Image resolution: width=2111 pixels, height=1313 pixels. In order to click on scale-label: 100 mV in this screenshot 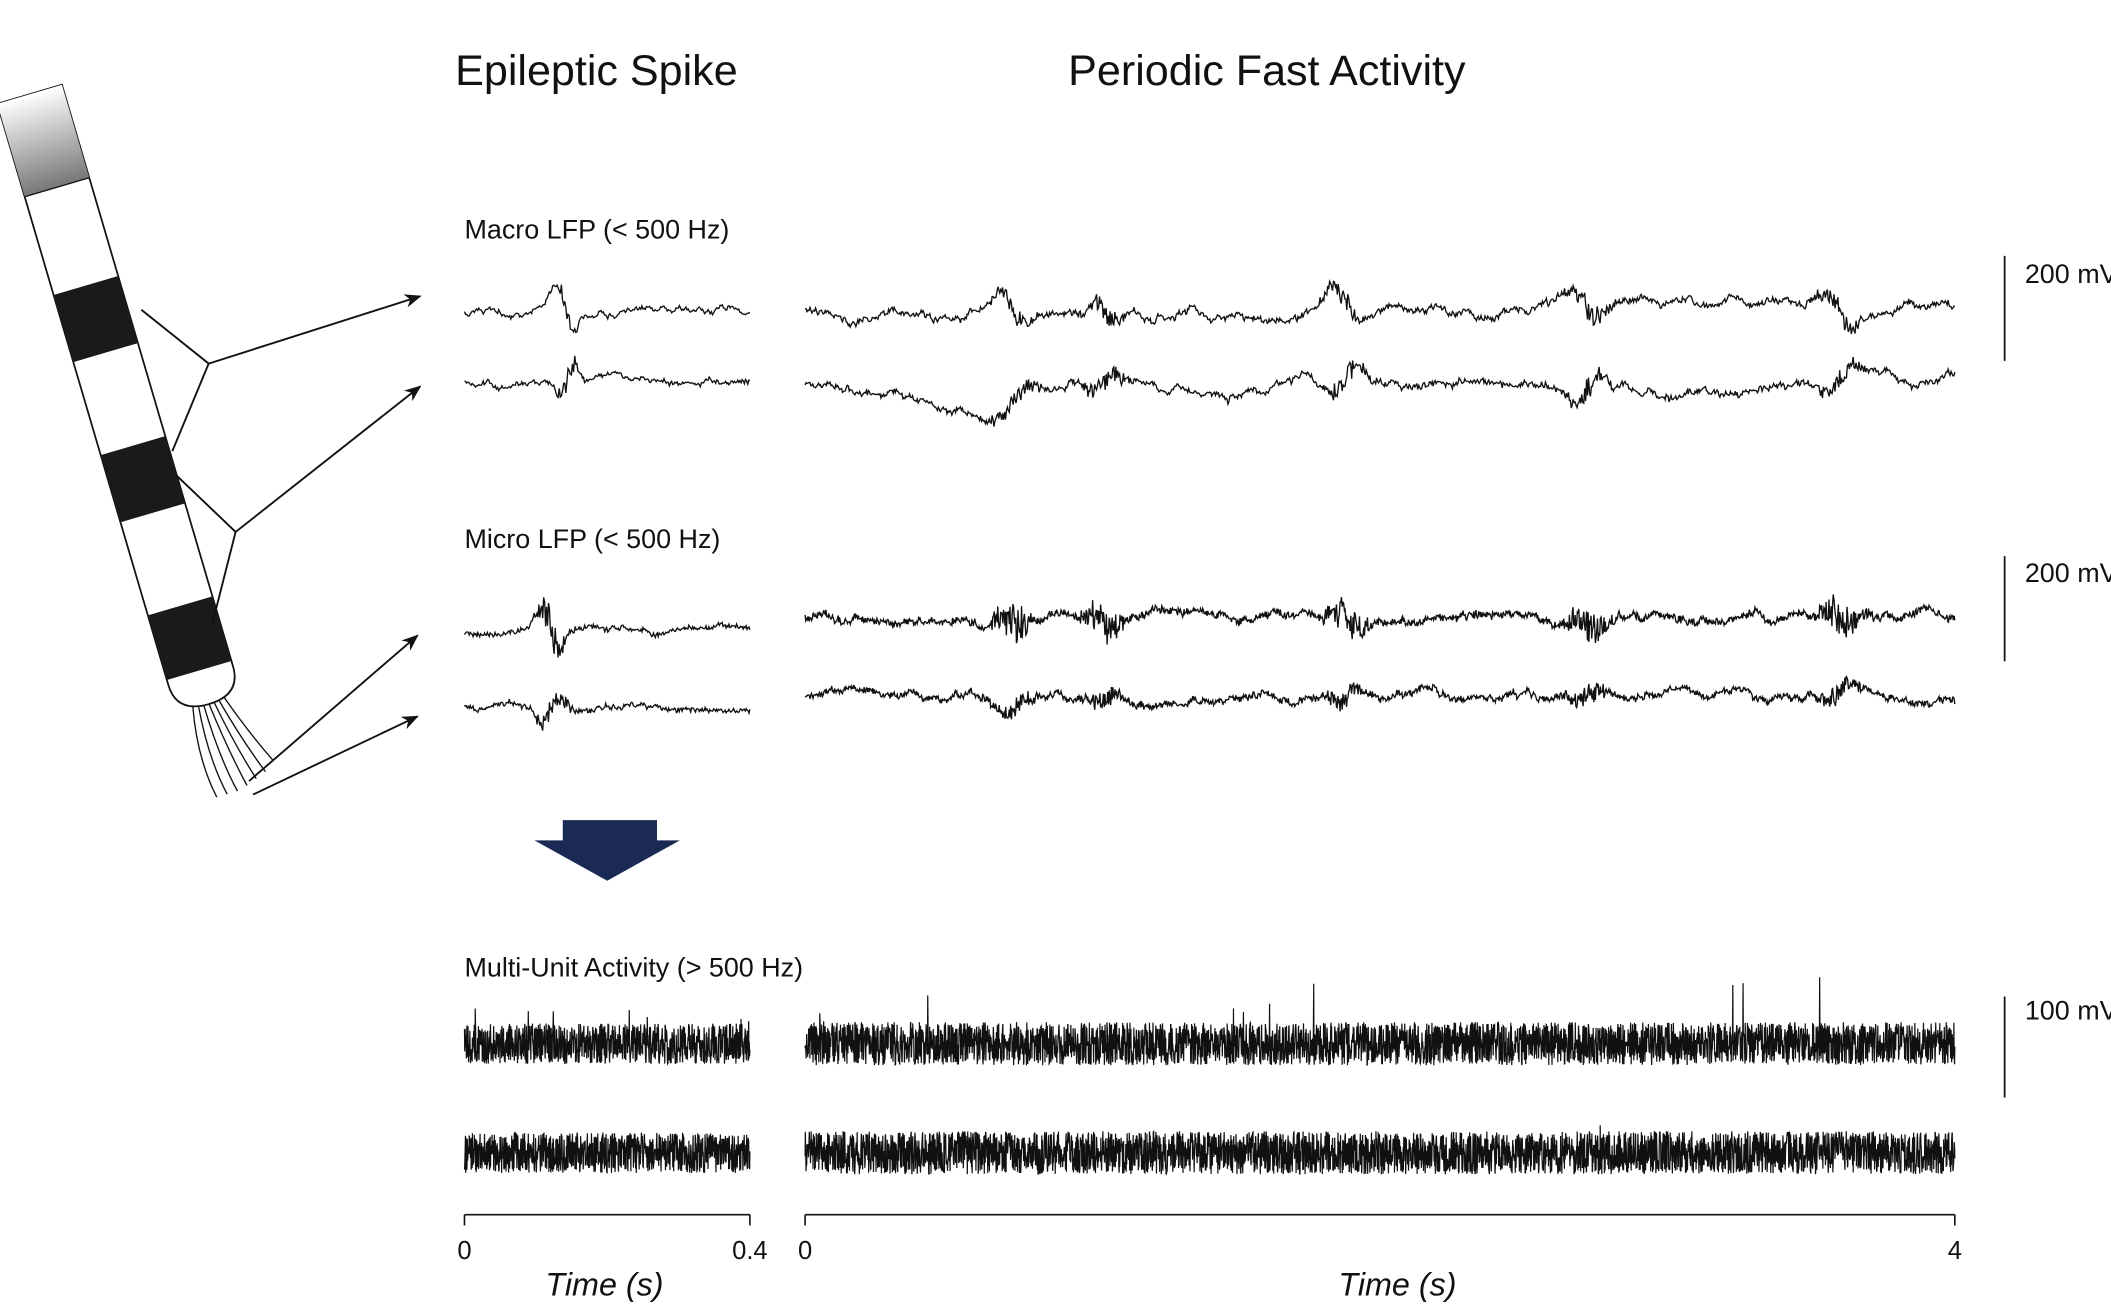, I will do `click(2068, 1010)`.